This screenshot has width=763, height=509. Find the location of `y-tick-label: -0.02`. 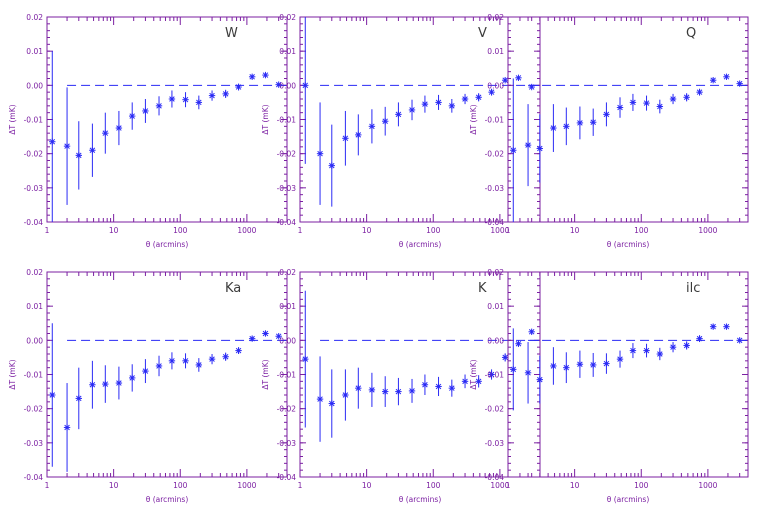

y-tick-label: -0.02 is located at coordinates (34, 409).